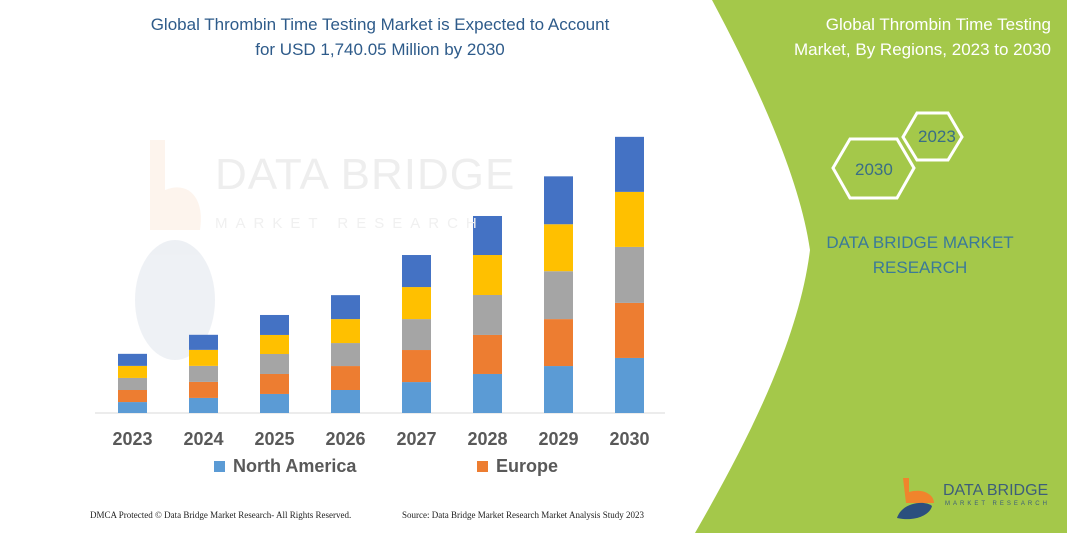  Describe the element at coordinates (922, 49) in the screenshot. I see `right-title-line-2: Market, By Regions, 2023 to 2030` at that location.